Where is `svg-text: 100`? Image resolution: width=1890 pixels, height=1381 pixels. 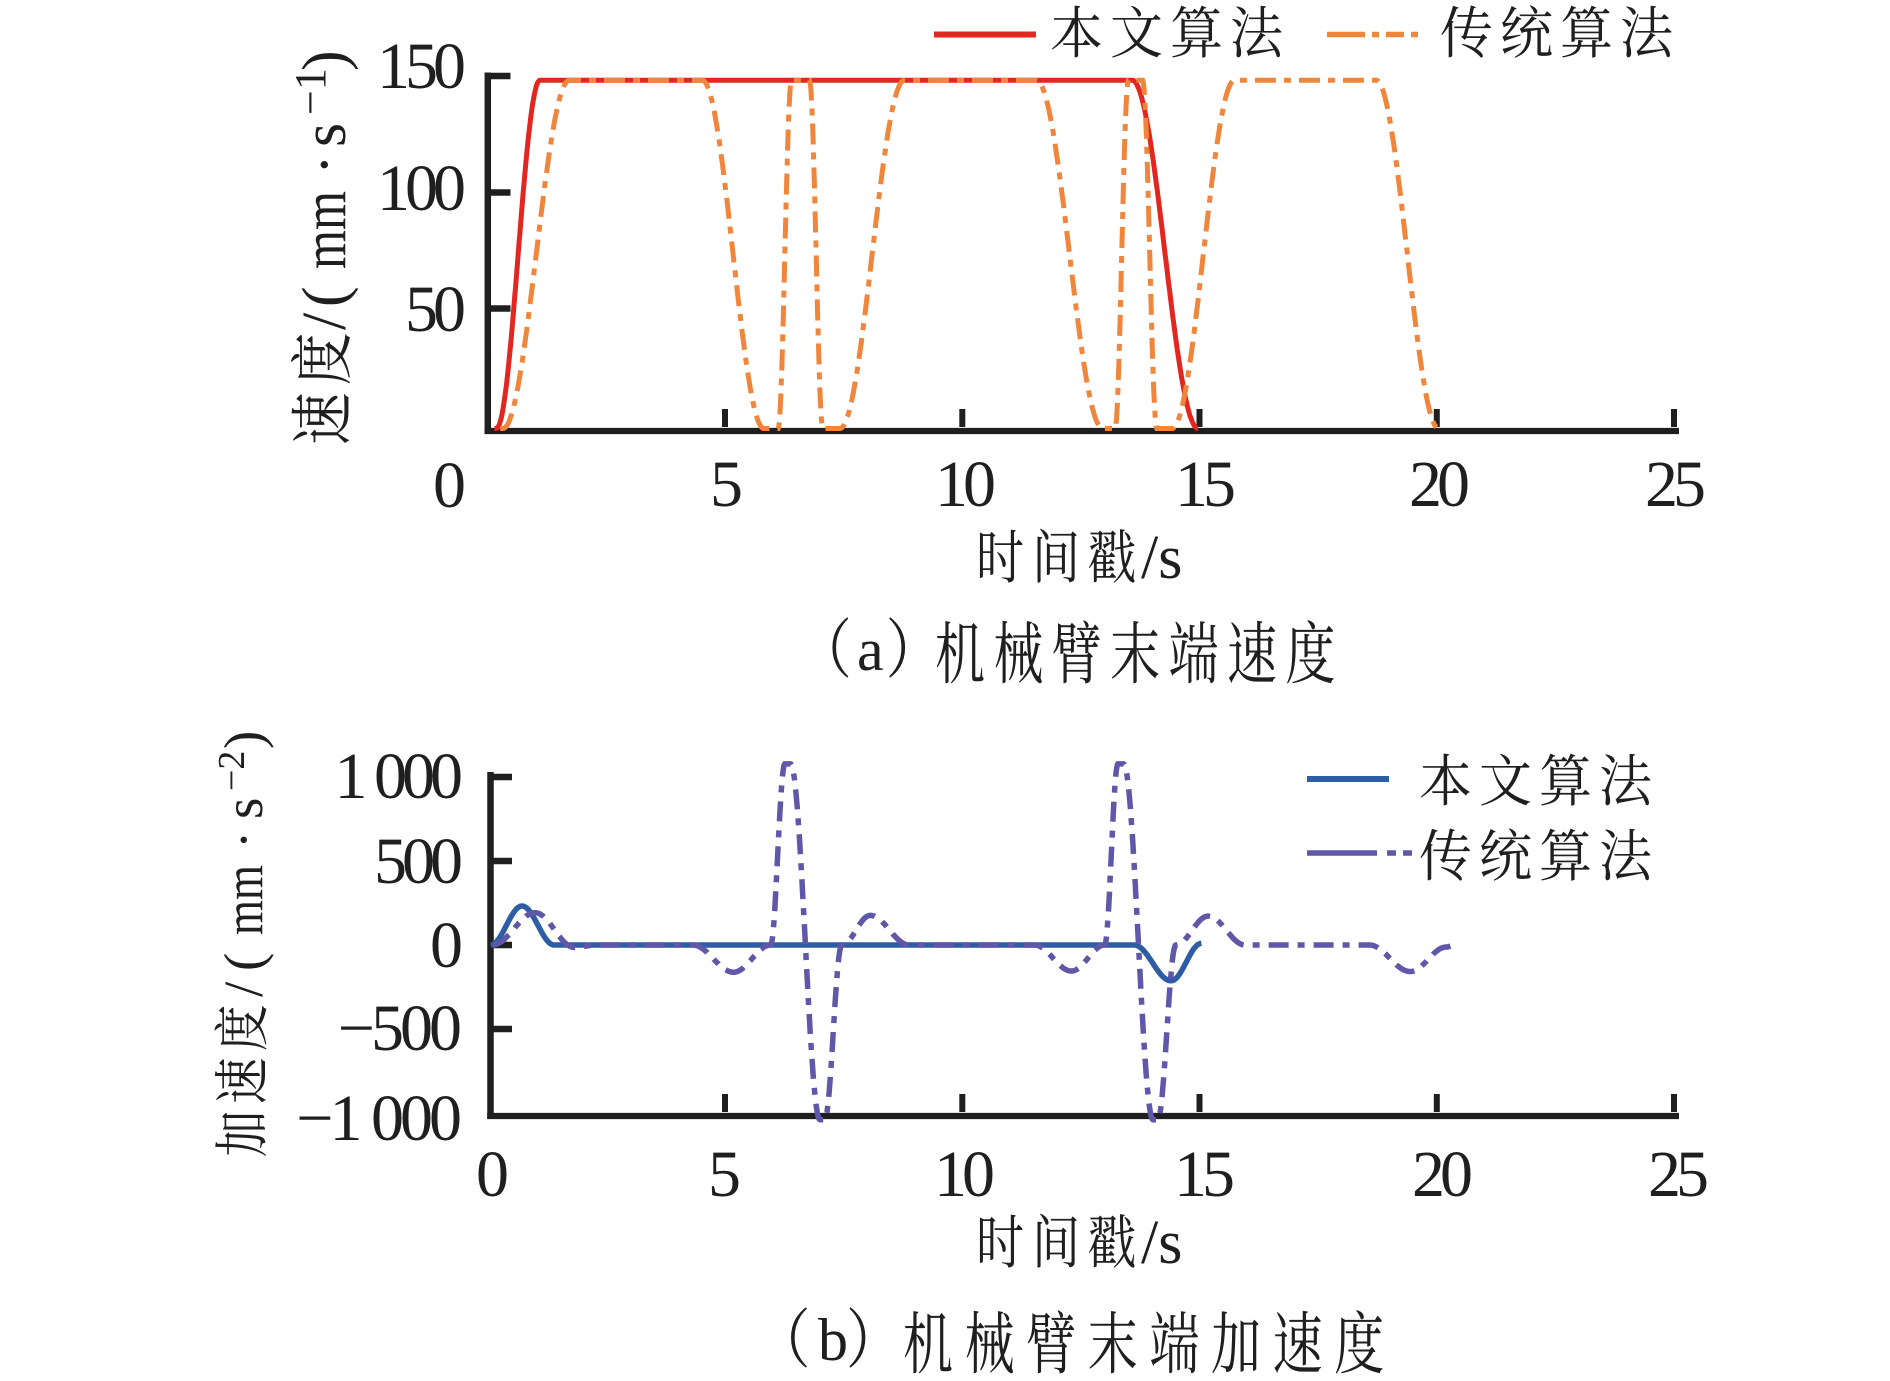 svg-text: 100 is located at coordinates (420, 188).